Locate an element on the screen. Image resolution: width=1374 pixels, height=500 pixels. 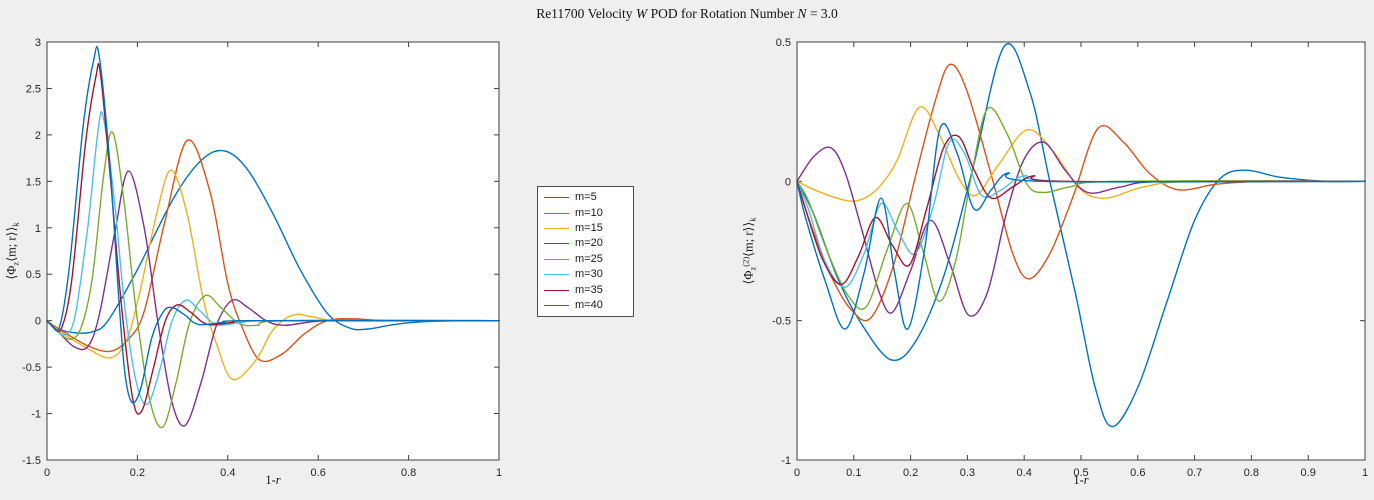
x-tick-label: 0.5 is located at coordinates (1080, 473).